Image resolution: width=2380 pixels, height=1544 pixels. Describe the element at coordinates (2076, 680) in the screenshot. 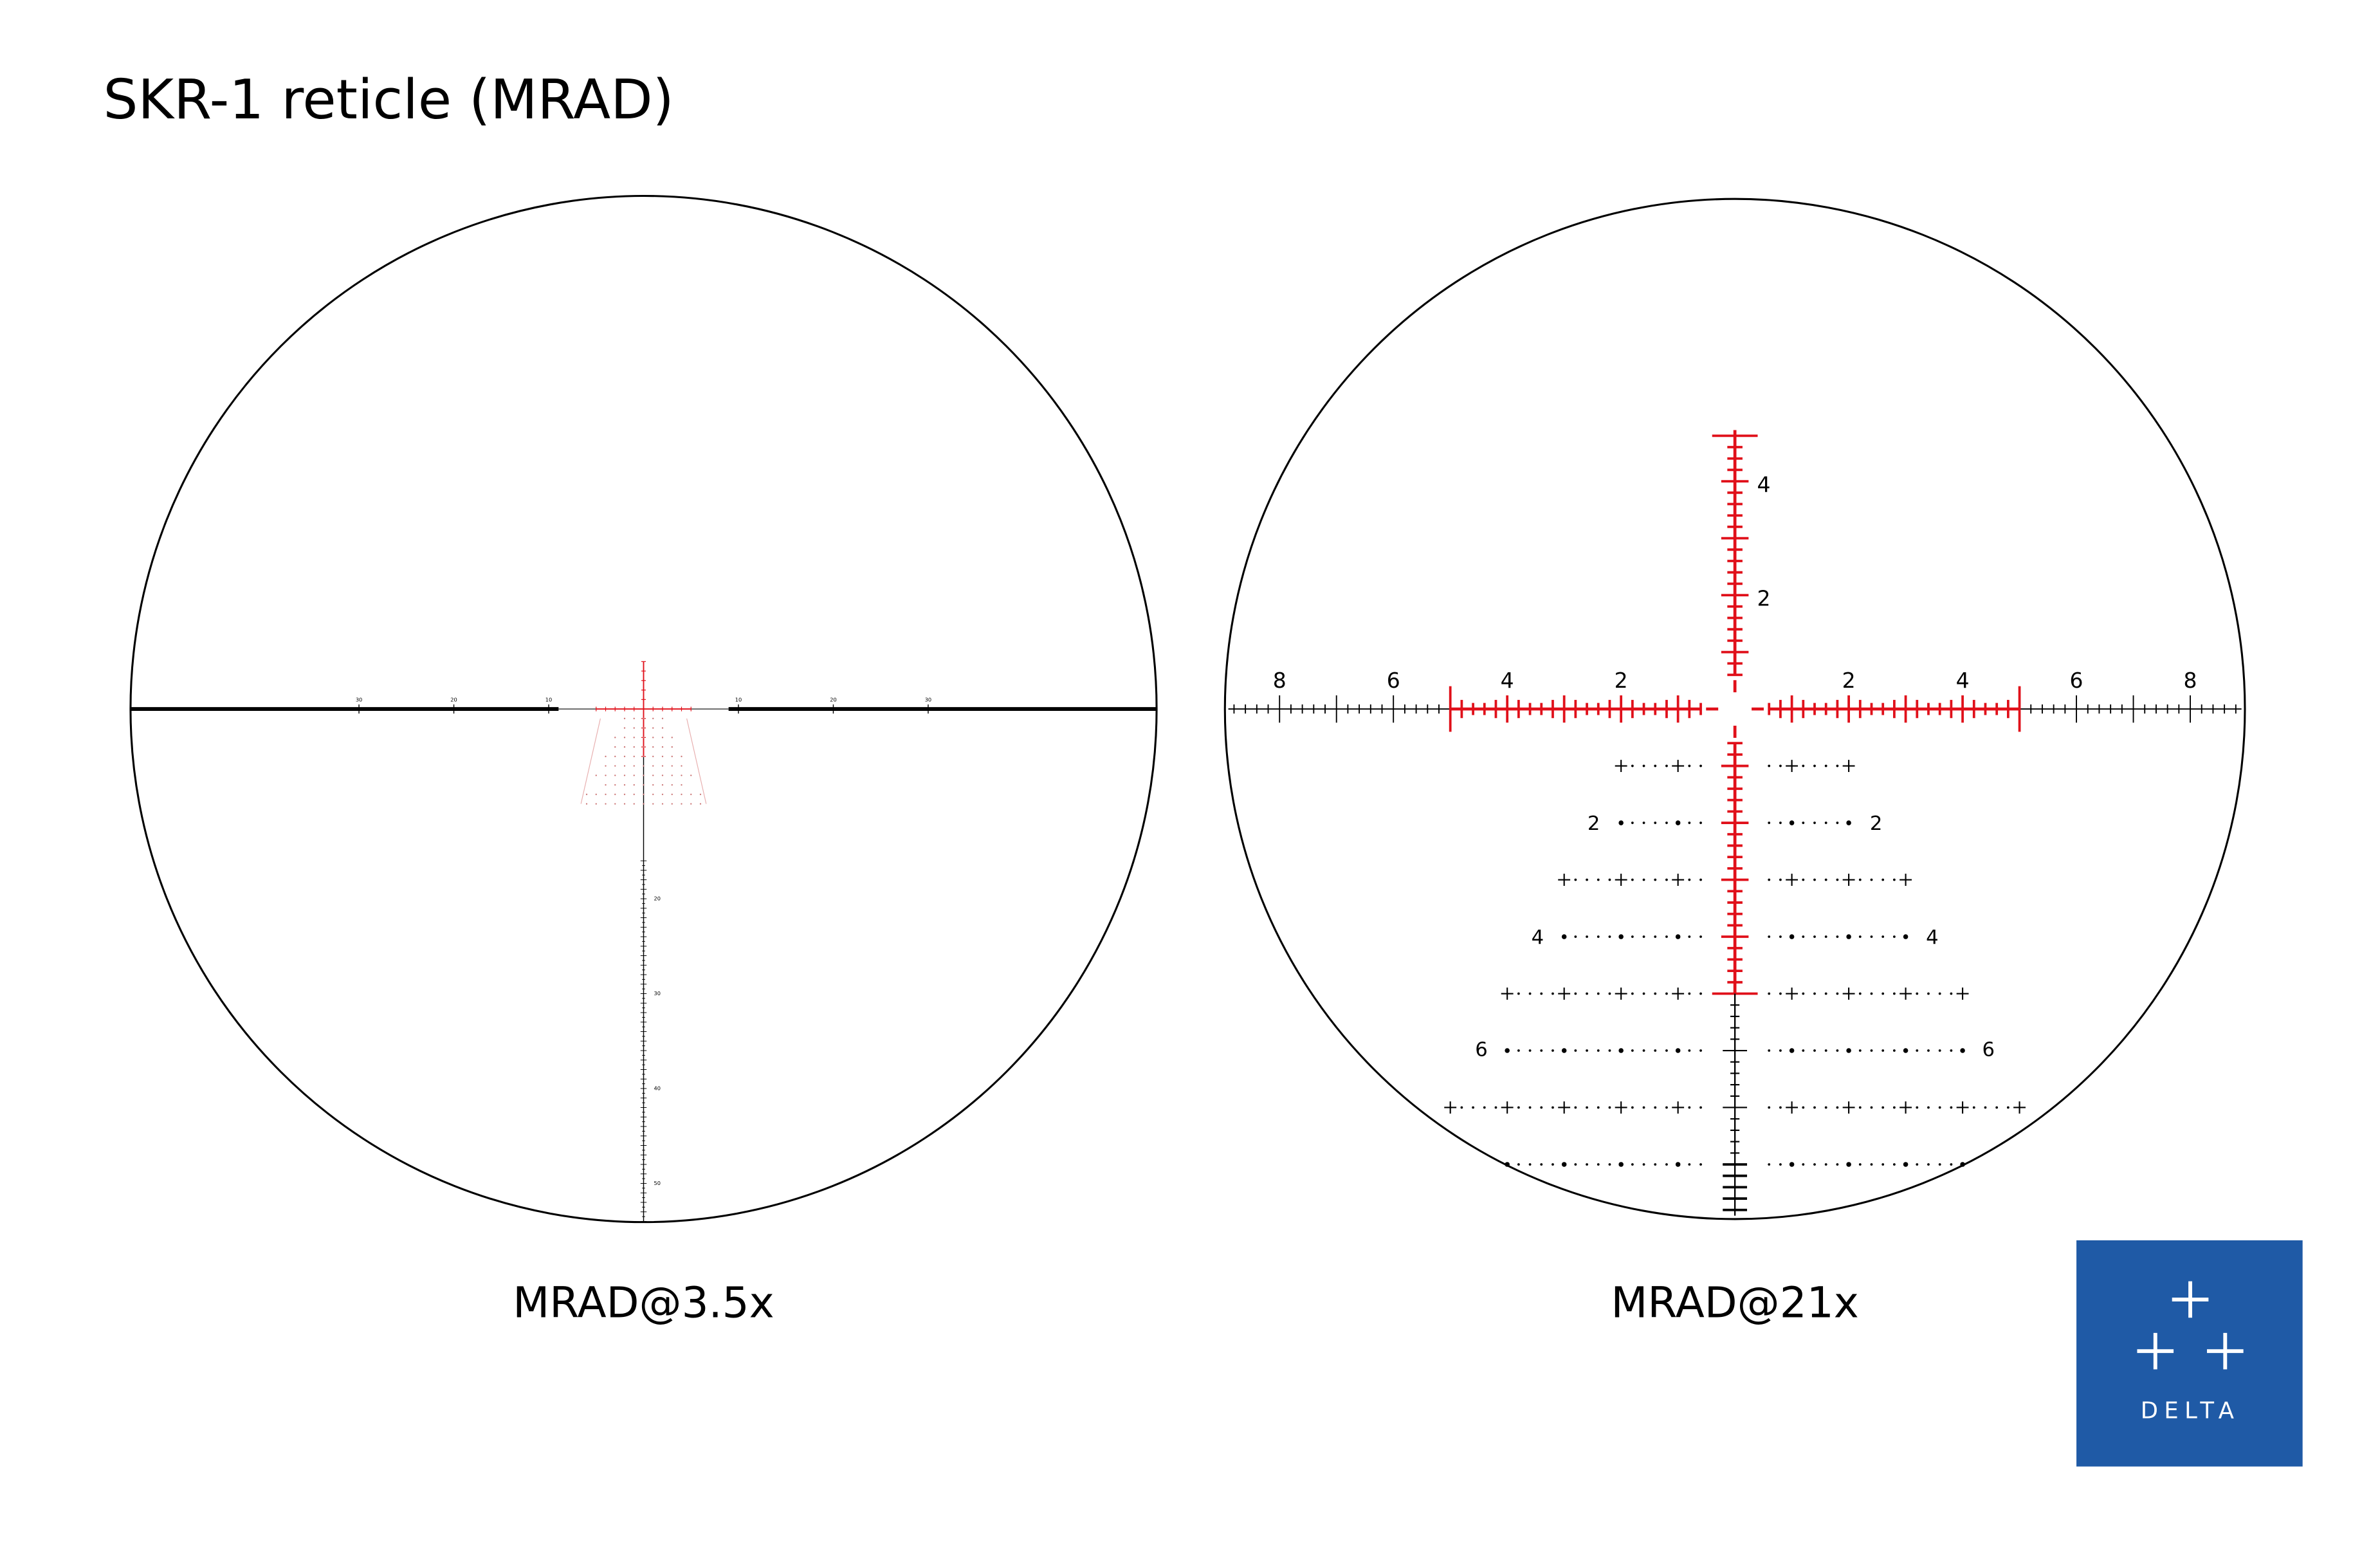

I see `scale-label: 6` at that location.